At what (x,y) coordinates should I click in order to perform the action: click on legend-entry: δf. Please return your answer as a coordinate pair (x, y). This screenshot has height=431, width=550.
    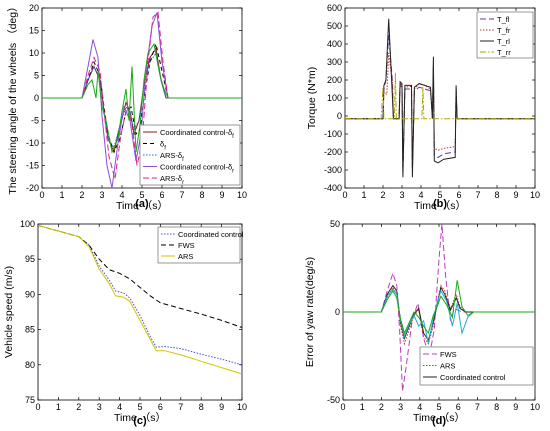
    Looking at the image, I should click on (163, 145).